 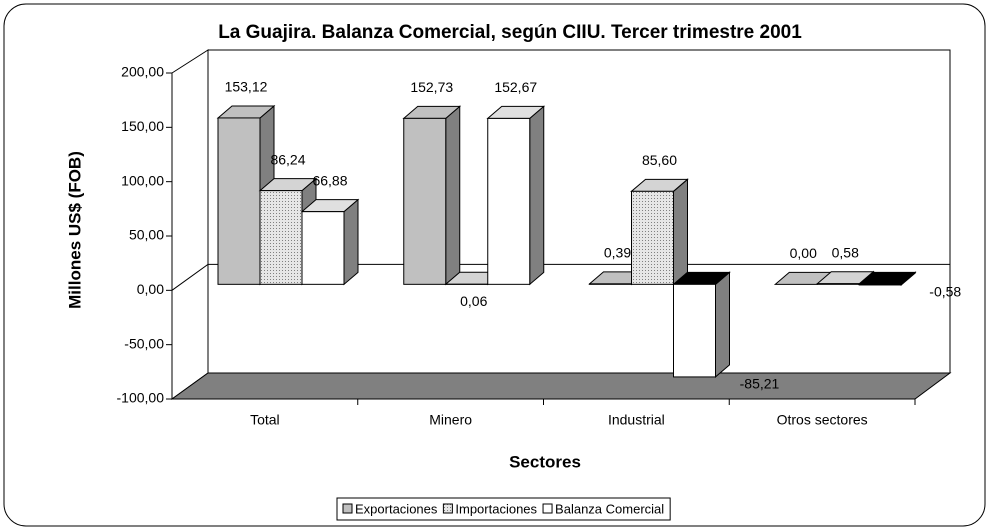 I want to click on value-label: 85,60, so click(x=659, y=160).